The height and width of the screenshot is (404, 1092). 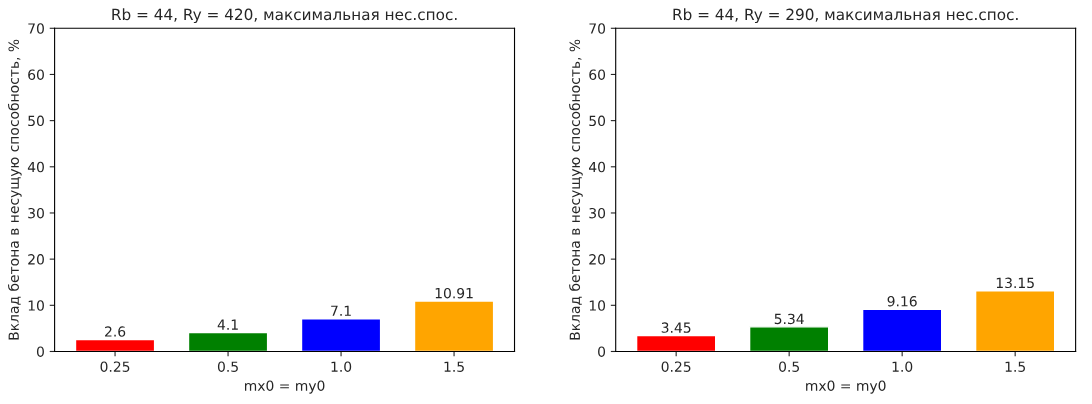 I want to click on data-label: 7.1, so click(x=341, y=310).